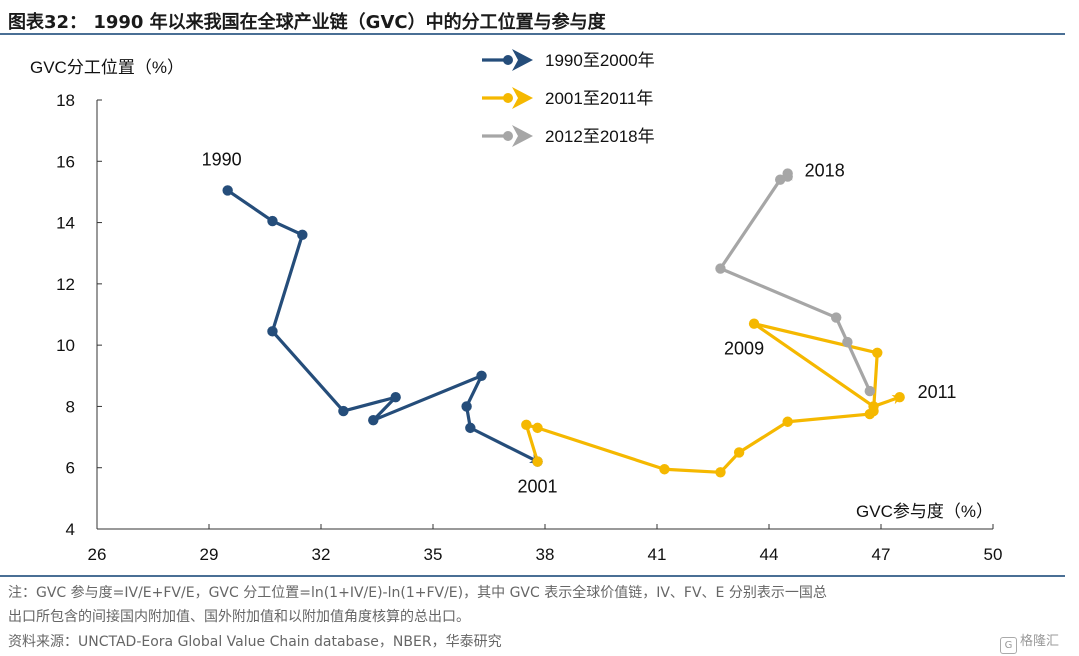 The height and width of the screenshot is (656, 1079). What do you see at coordinates (65, 345) in the screenshot?
I see `y-tick-label: 10` at bounding box center [65, 345].